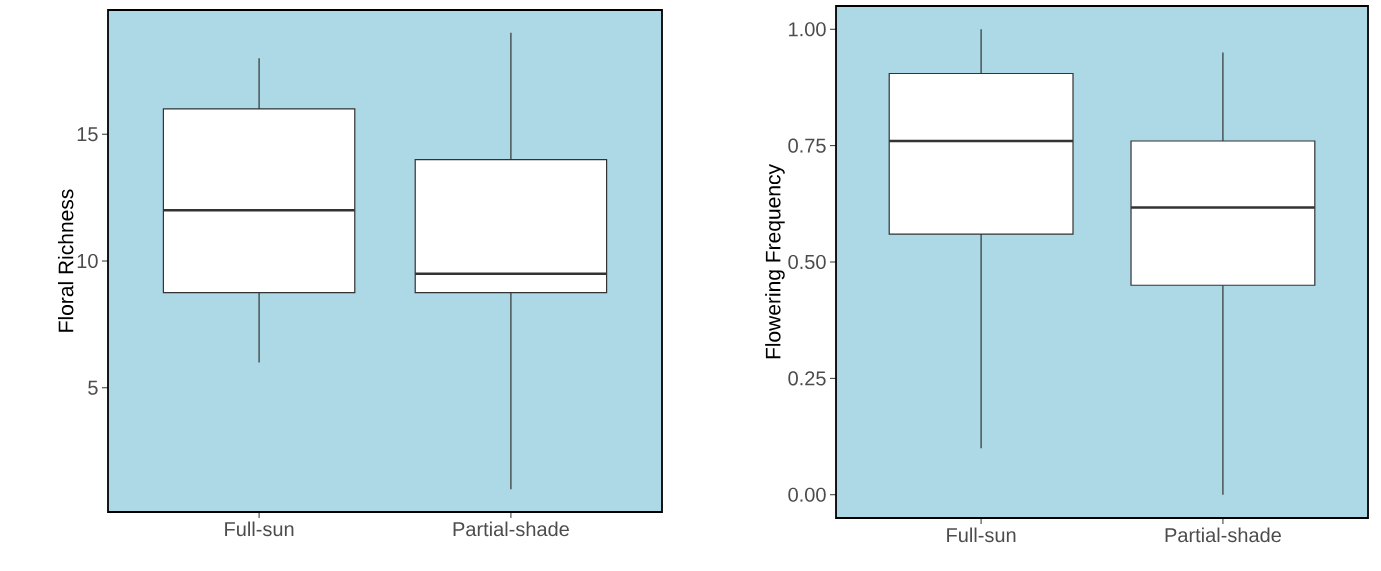  Describe the element at coordinates (807, 378) in the screenshot. I see `y-tick-label: 0.25` at that location.